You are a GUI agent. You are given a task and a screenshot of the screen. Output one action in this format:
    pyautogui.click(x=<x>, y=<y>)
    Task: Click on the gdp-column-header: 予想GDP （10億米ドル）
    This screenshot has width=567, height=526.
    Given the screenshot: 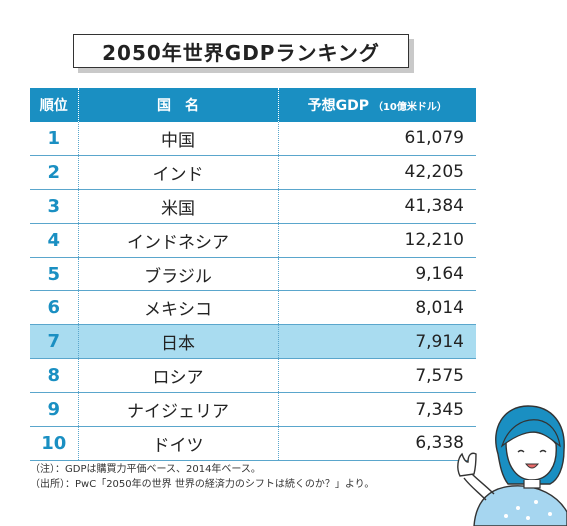 What is the action you would take?
    pyautogui.click(x=377, y=105)
    